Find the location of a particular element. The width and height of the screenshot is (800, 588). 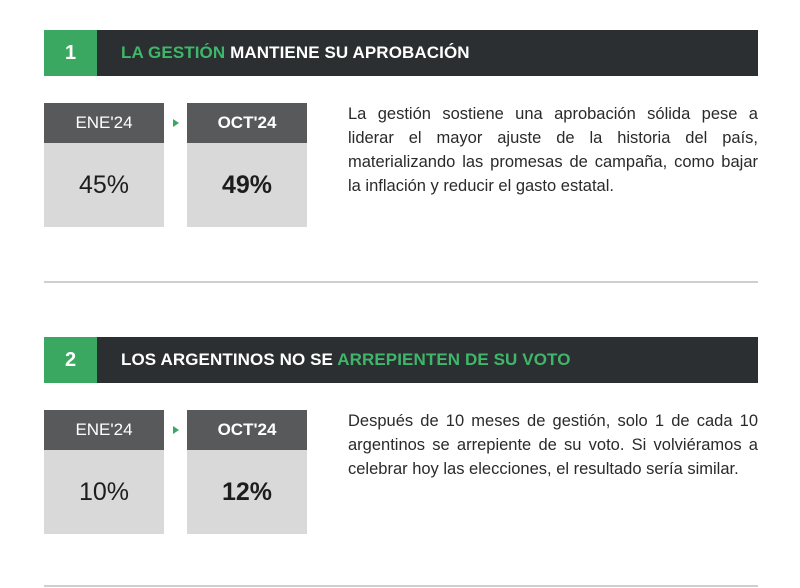

after-stat-box: OCT'24 49% is located at coordinates (247, 165).